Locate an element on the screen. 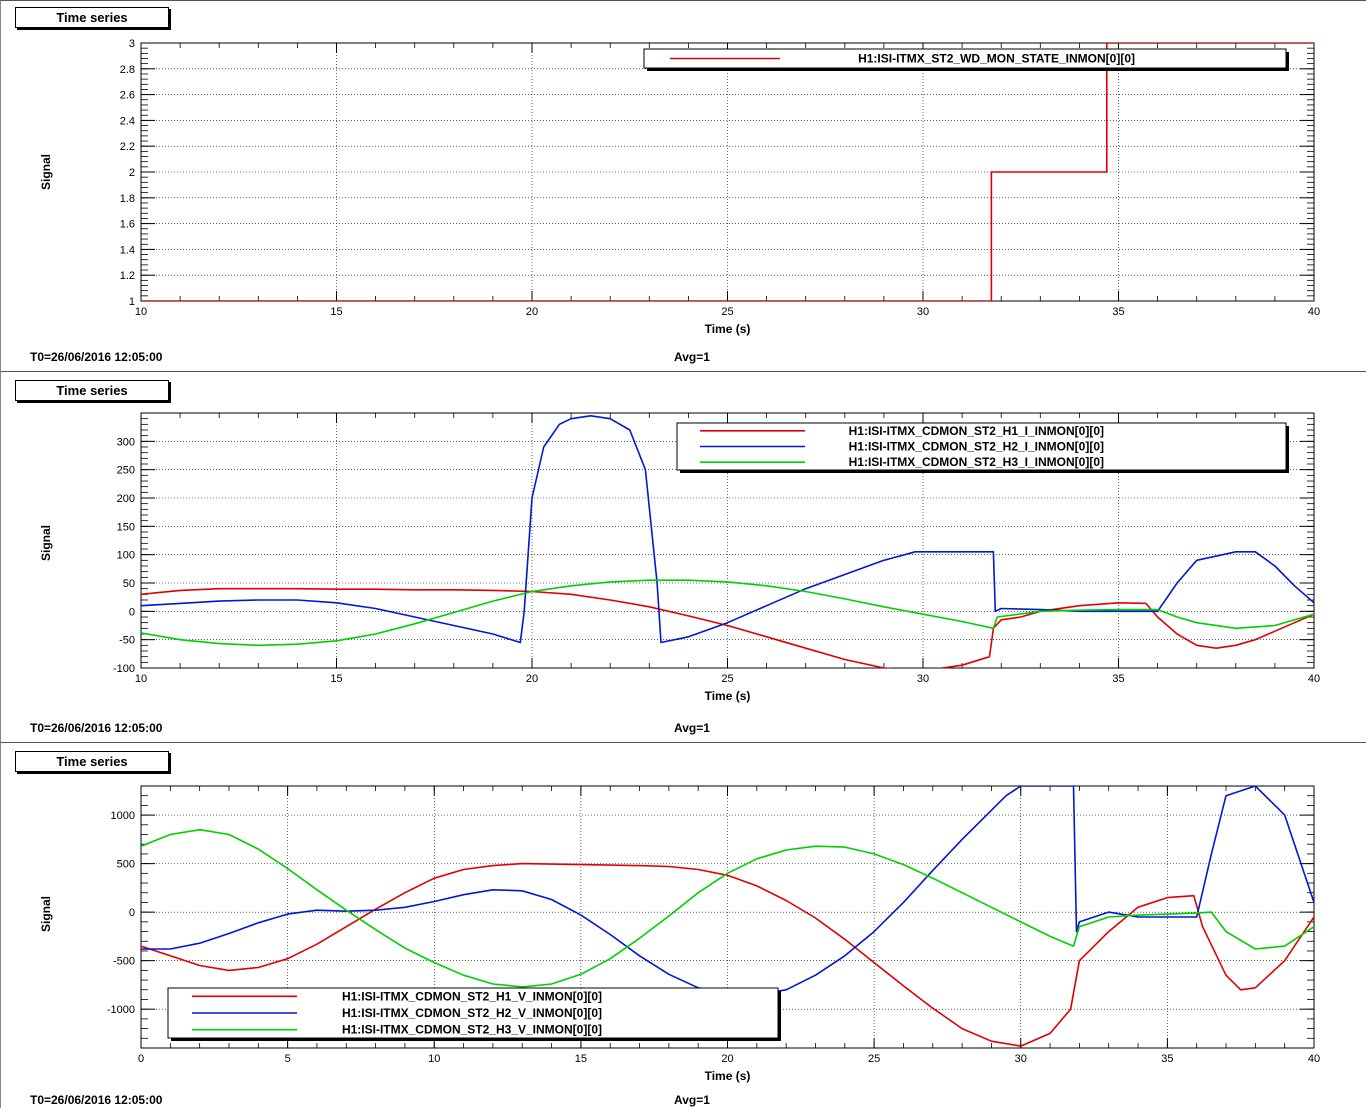 The width and height of the screenshot is (1368, 1108). y-tick-label: 200 is located at coordinates (126, 499).